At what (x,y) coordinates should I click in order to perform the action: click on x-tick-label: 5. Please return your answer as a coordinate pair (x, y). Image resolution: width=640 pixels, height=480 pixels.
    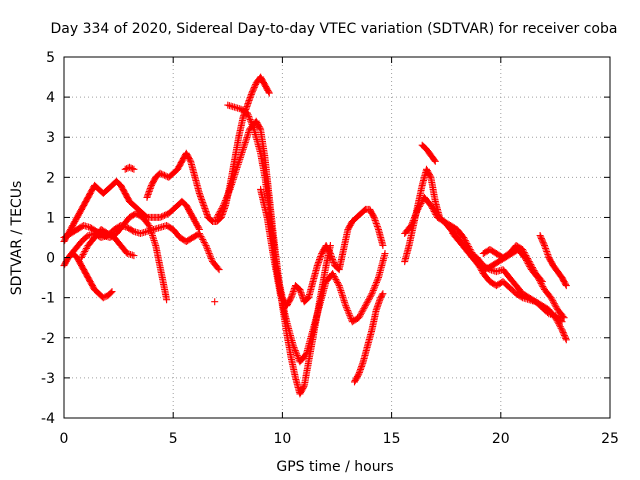
    Looking at the image, I should click on (173, 439).